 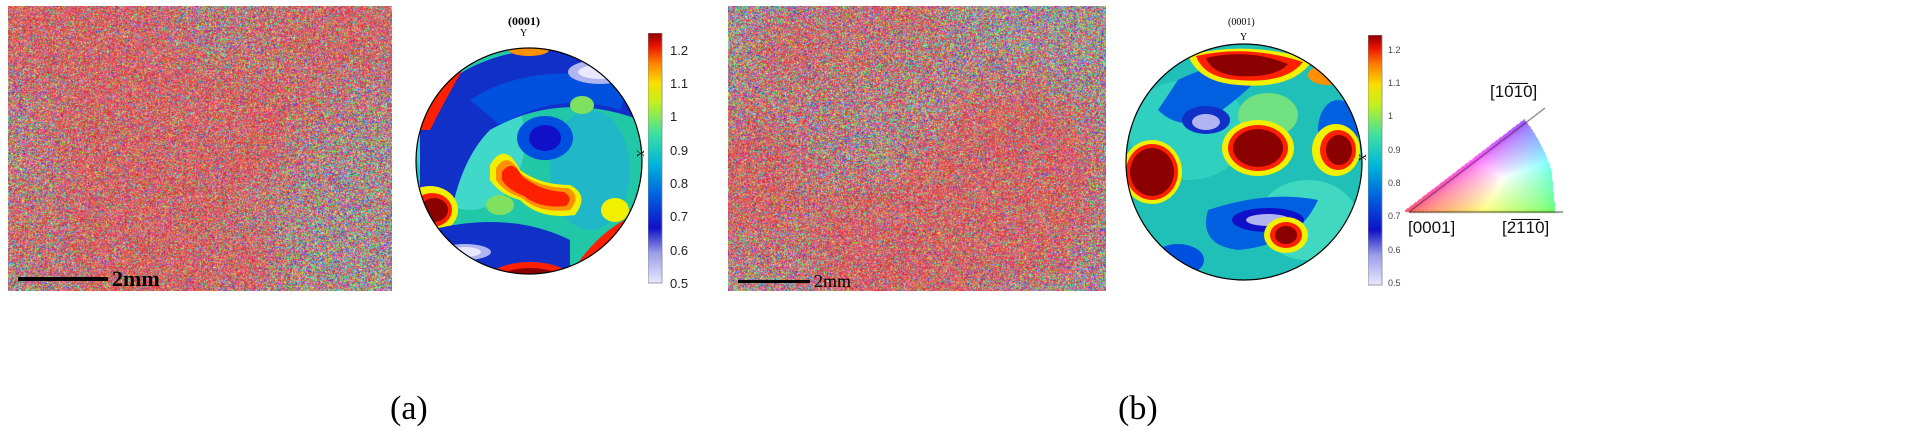 What do you see at coordinates (200, 148) in the screenshot?
I see `ebsd-map-a: 2mm` at bounding box center [200, 148].